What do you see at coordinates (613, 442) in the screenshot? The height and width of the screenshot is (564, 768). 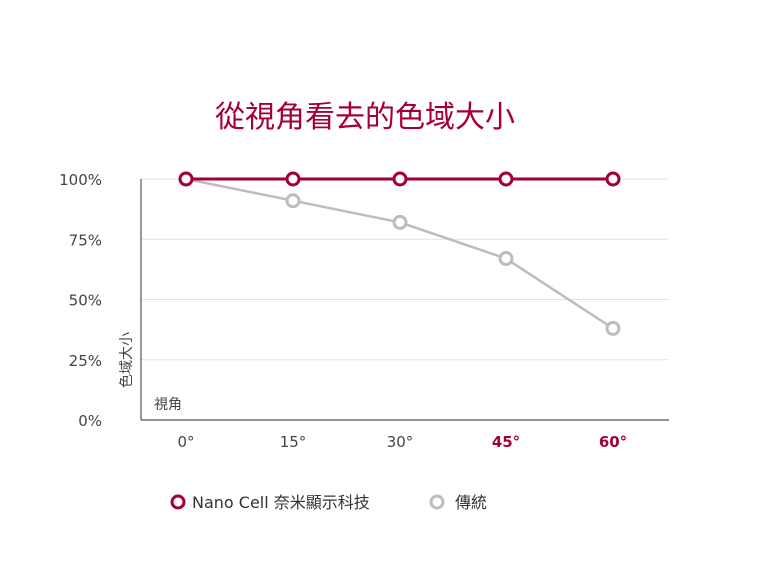 I see `x-tick-label: 60°` at bounding box center [613, 442].